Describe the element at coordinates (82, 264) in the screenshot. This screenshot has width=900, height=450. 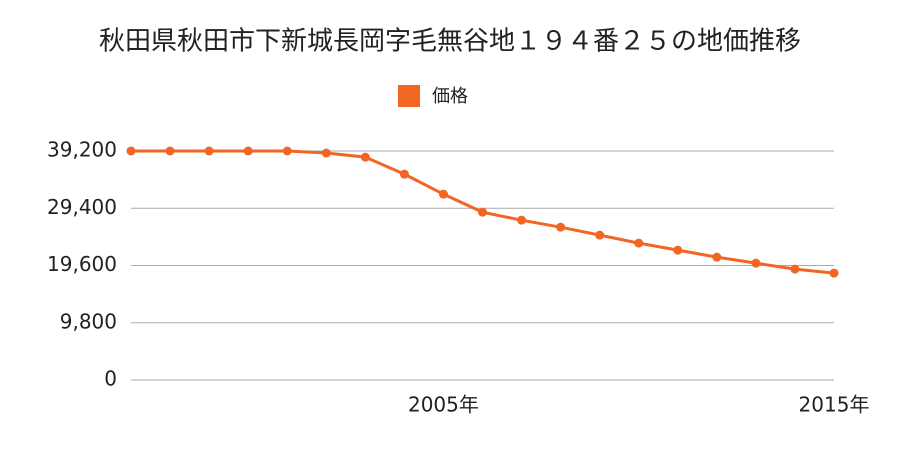
I see `y-tick-label: 19,600` at that location.